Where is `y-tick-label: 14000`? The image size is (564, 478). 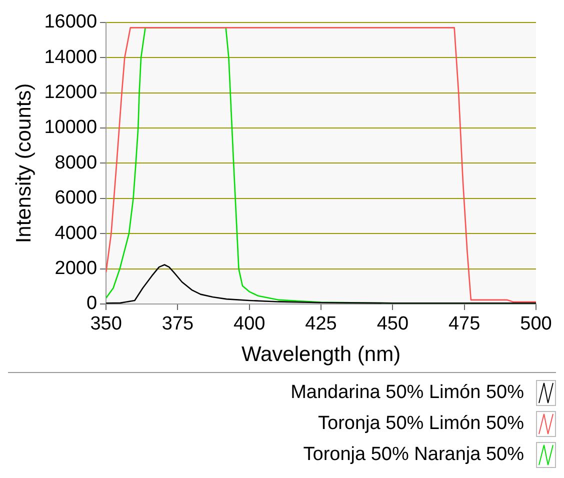
y-tick-label: 14000 is located at coordinates (71, 57).